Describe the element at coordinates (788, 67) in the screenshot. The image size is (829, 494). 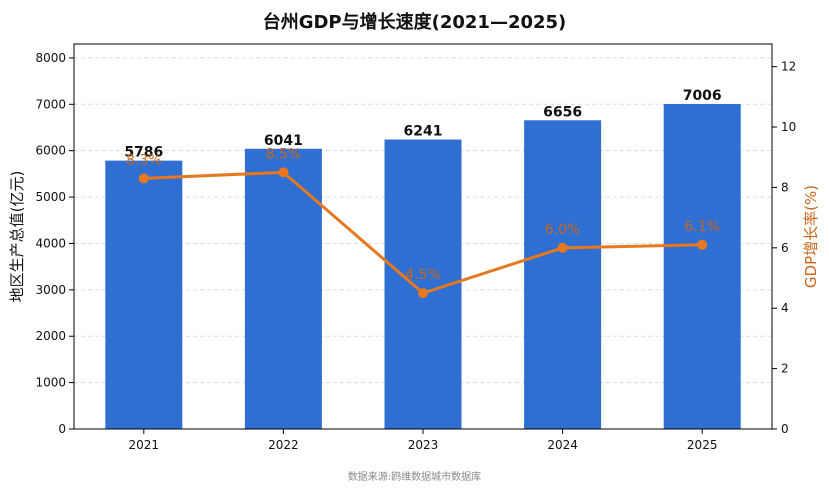
I see `right-axis-tick-label: 12` at that location.